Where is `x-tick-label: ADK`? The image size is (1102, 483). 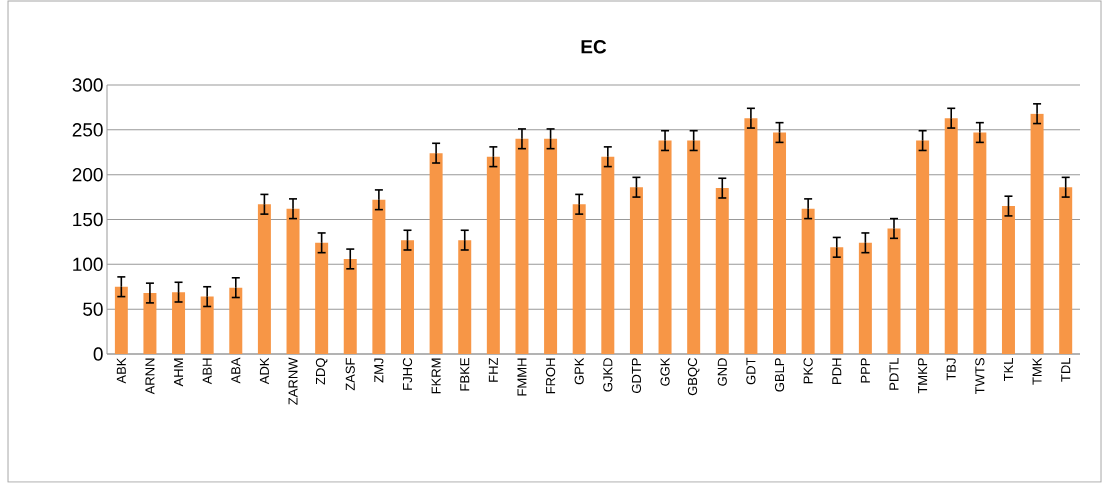
x-tick-label: ADK is located at coordinates (264, 371).